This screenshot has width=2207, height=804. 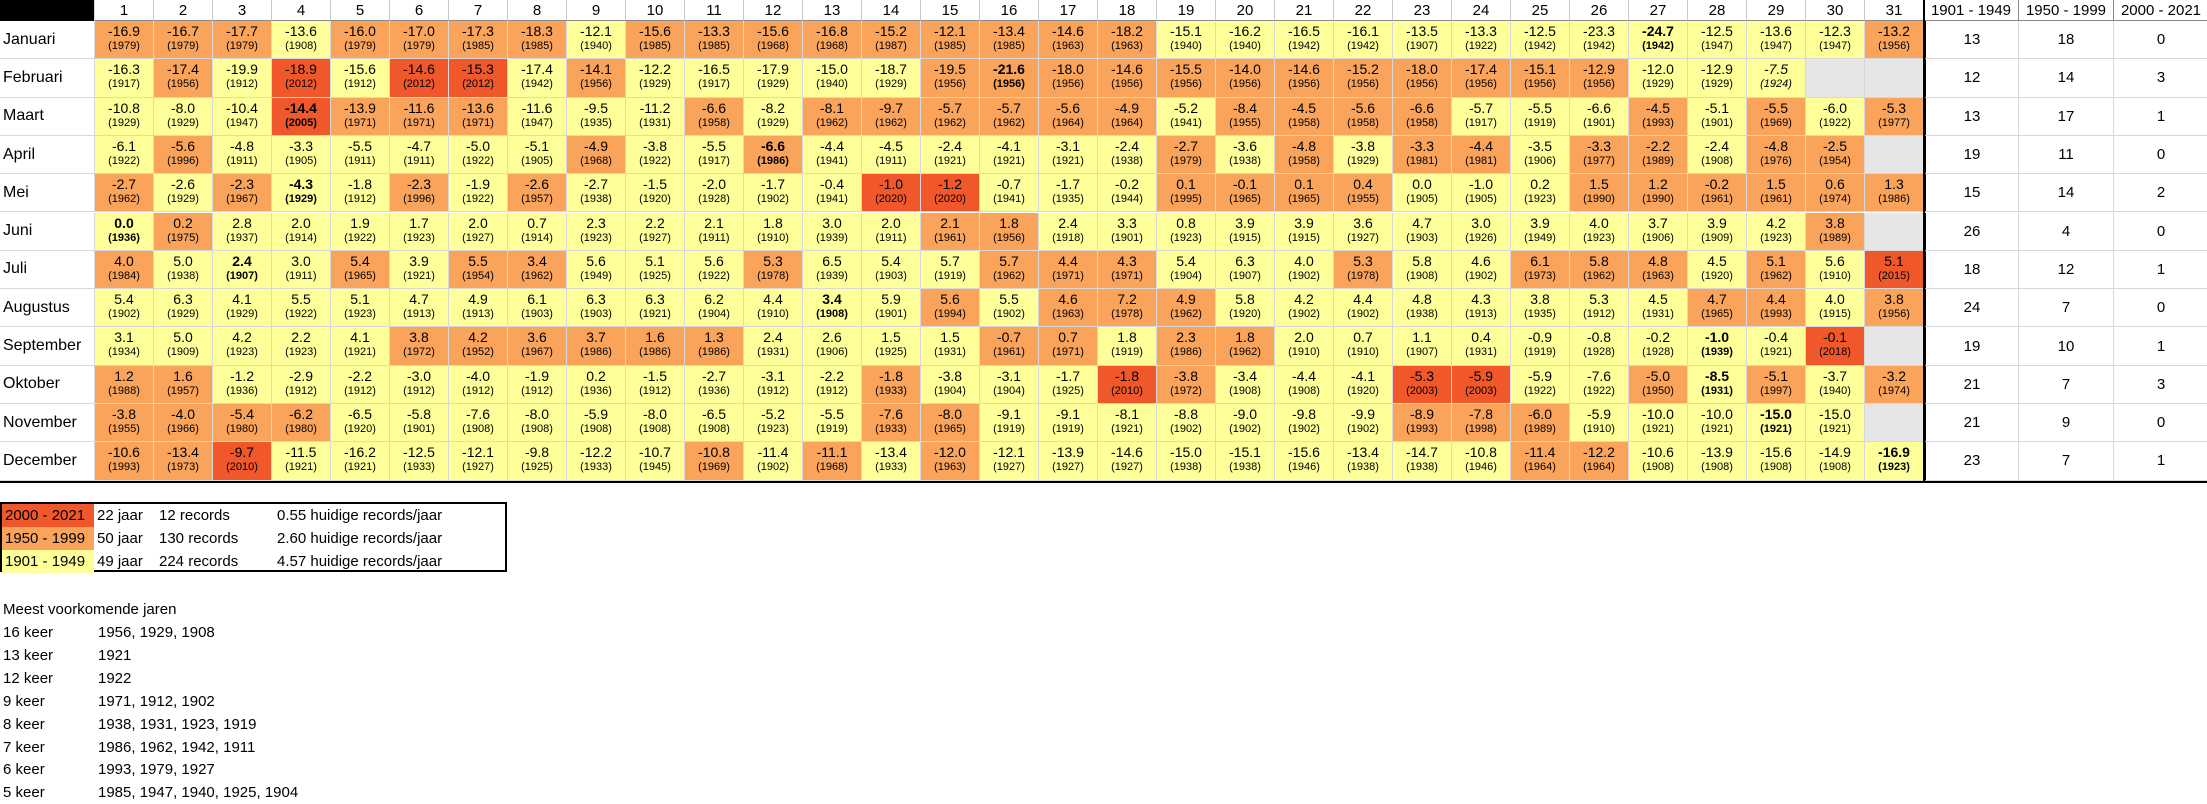 What do you see at coordinates (950, 308) in the screenshot?
I see `record-cell: 5.6 (1994)` at bounding box center [950, 308].